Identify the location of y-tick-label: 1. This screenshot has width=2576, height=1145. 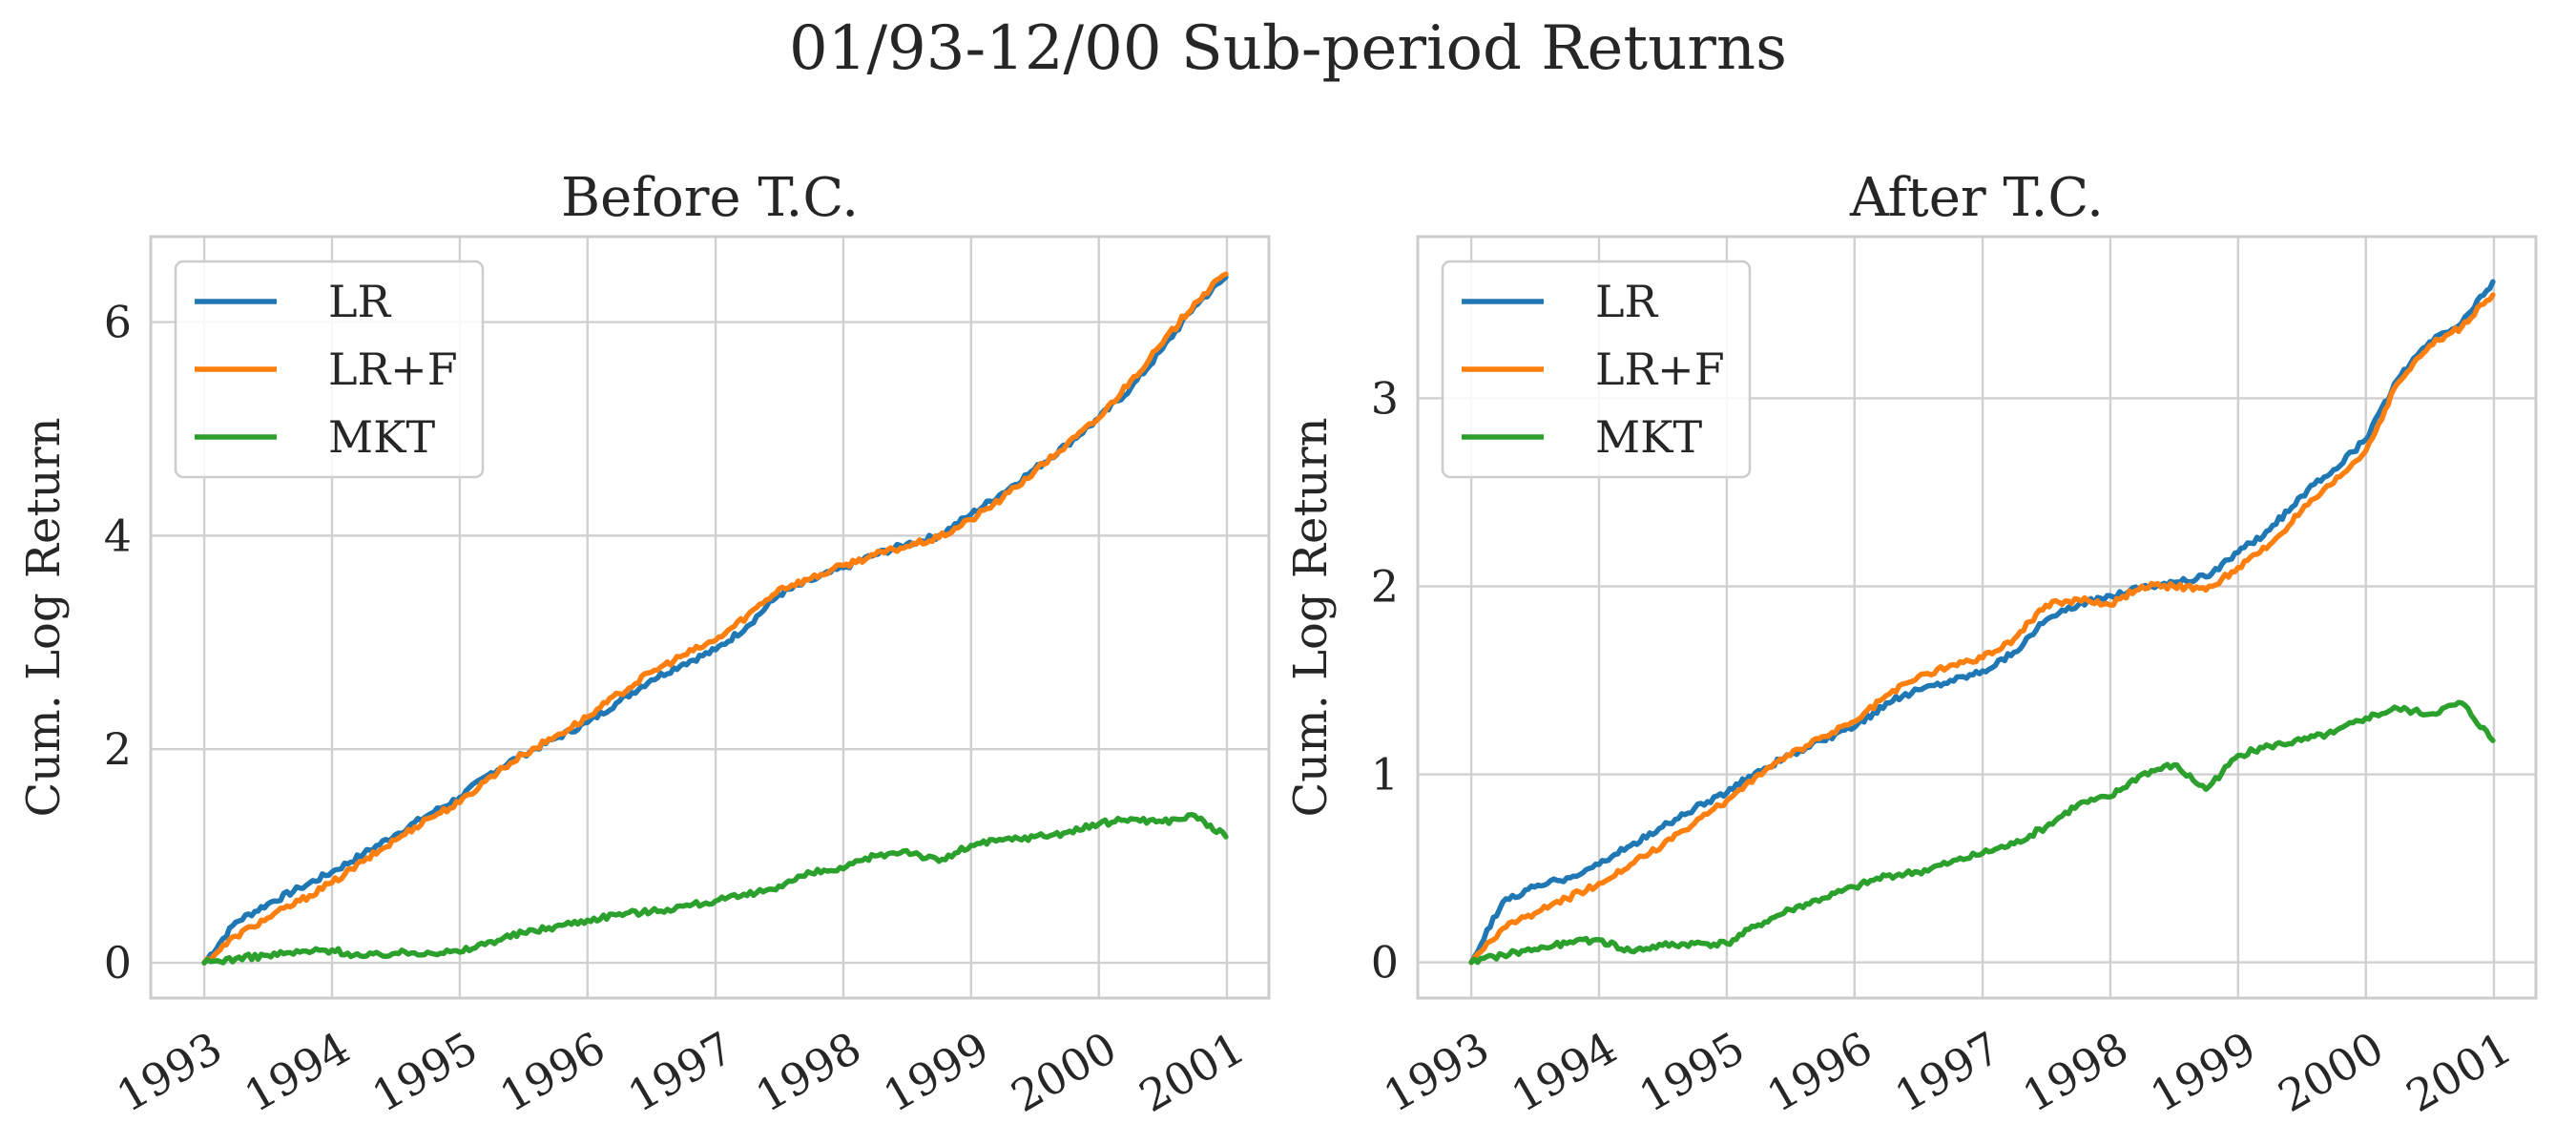
(1385, 775).